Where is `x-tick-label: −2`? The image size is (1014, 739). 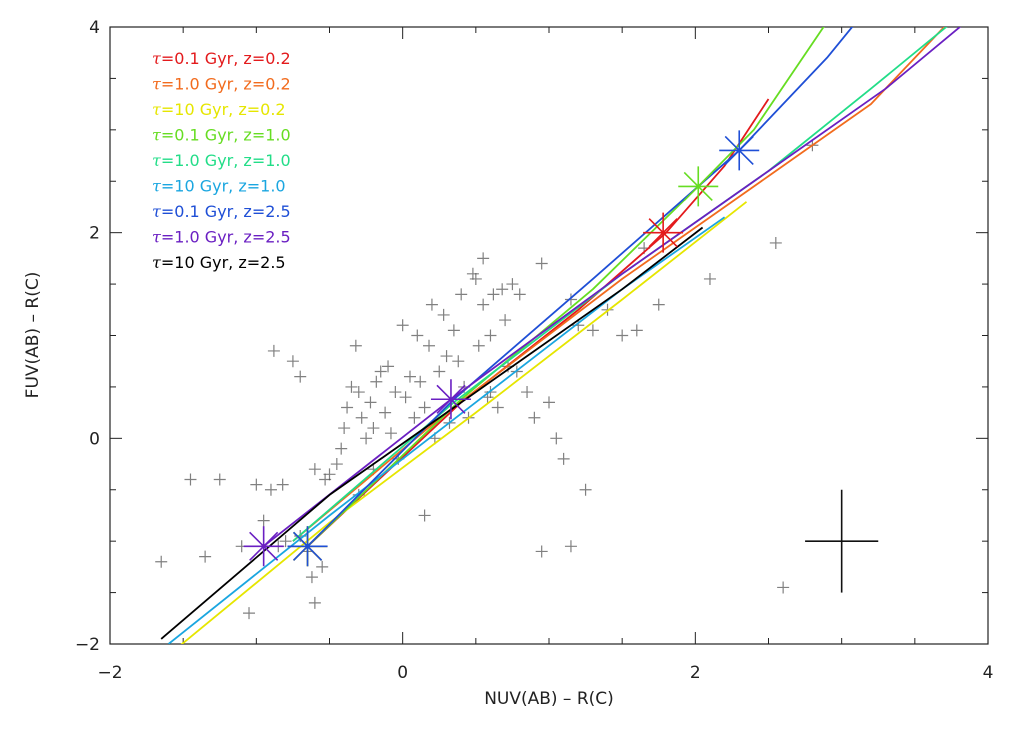
x-tick-label: −2 is located at coordinates (109, 673).